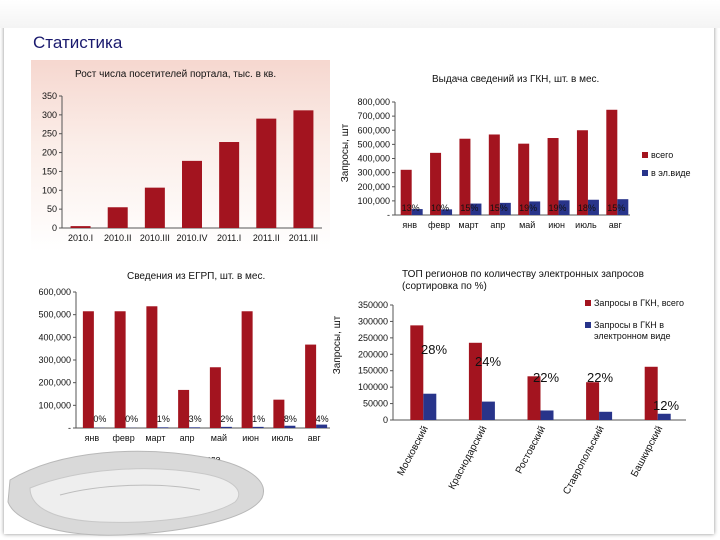  What do you see at coordinates (373, 130) in the screenshot?
I see `gkn-y-tick-label: 600,000` at bounding box center [373, 130].